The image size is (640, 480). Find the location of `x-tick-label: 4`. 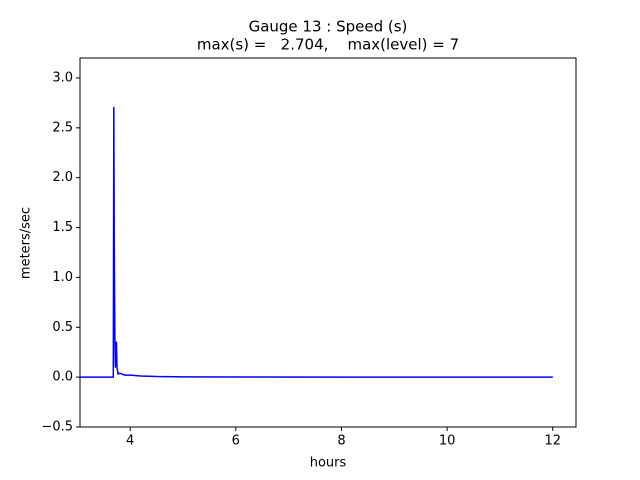

x-tick-label: 4 is located at coordinates (130, 441).